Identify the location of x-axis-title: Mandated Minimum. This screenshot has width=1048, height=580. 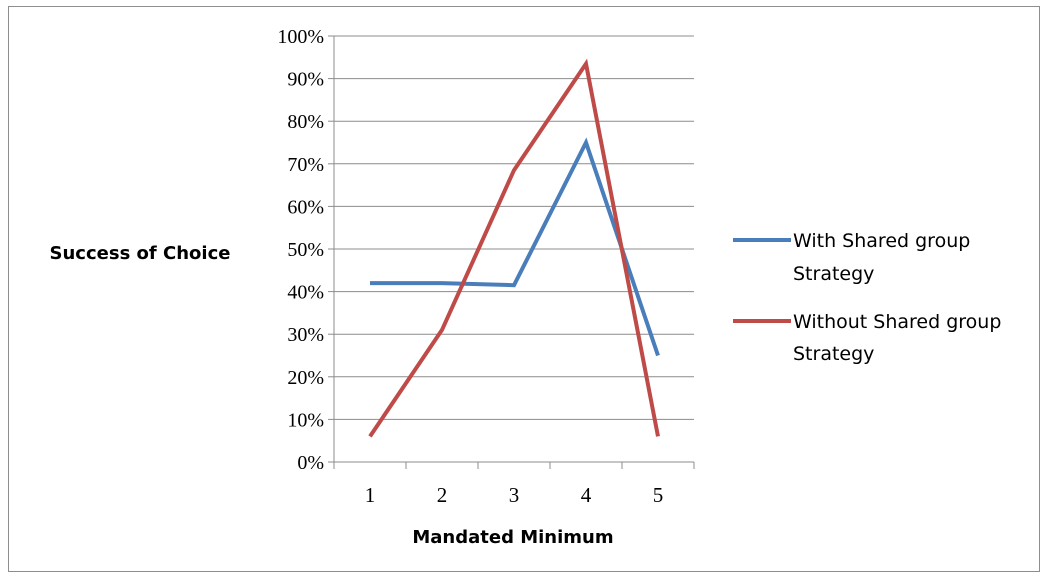
(512, 537).